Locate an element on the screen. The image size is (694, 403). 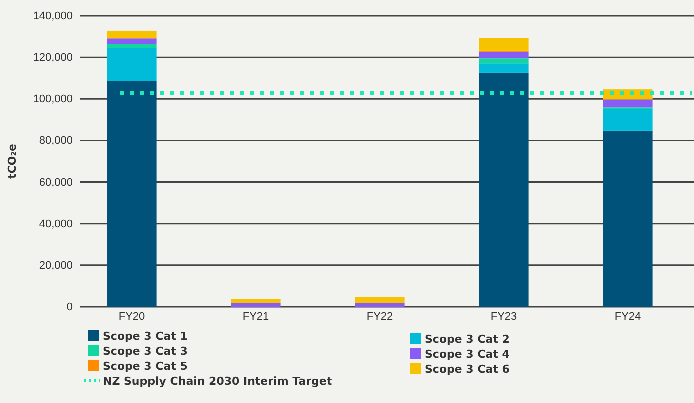
x-tick-label: FY21 is located at coordinates (256, 316).